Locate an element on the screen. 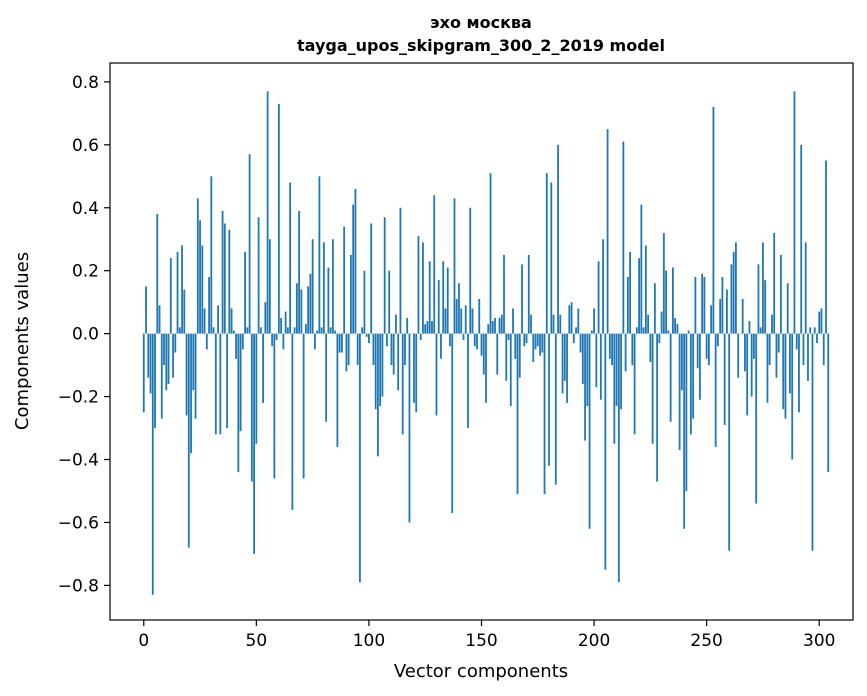 Image resolution: width=867 pixels, height=696 pixels. chart-title: эхо москва is located at coordinates (481, 22).